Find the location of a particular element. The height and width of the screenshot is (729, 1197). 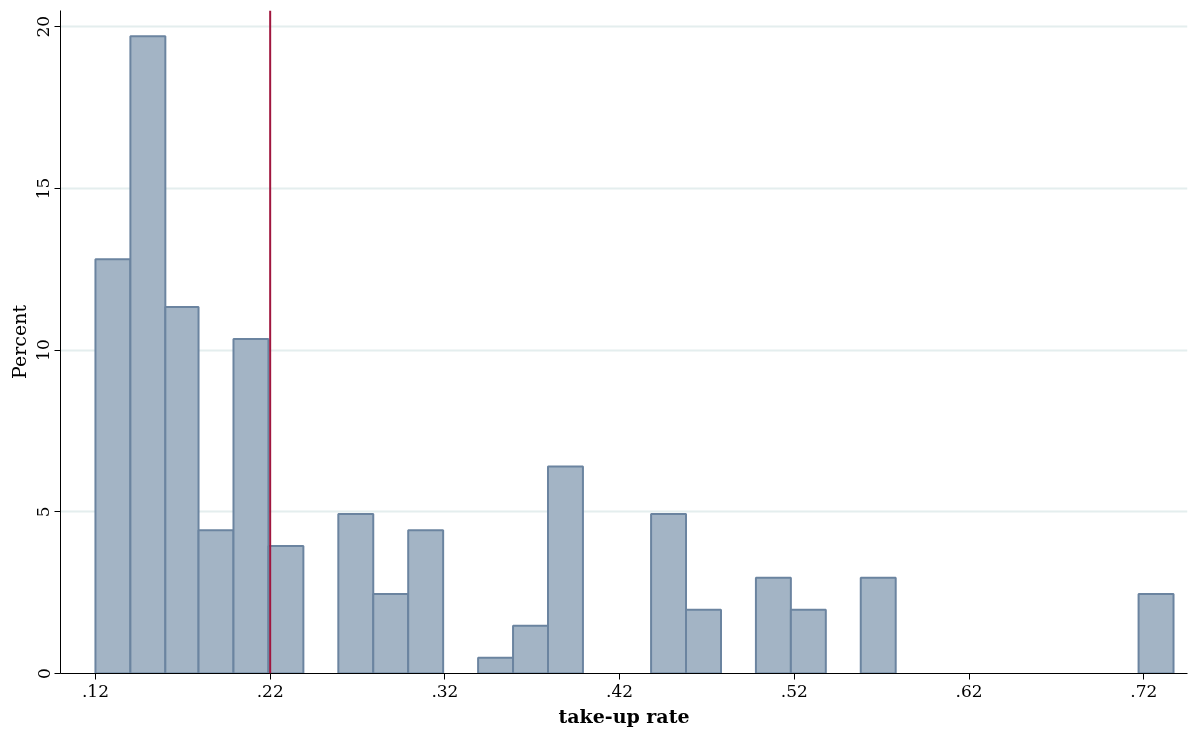

x-axis-title: take-up rate is located at coordinates (624, 715).